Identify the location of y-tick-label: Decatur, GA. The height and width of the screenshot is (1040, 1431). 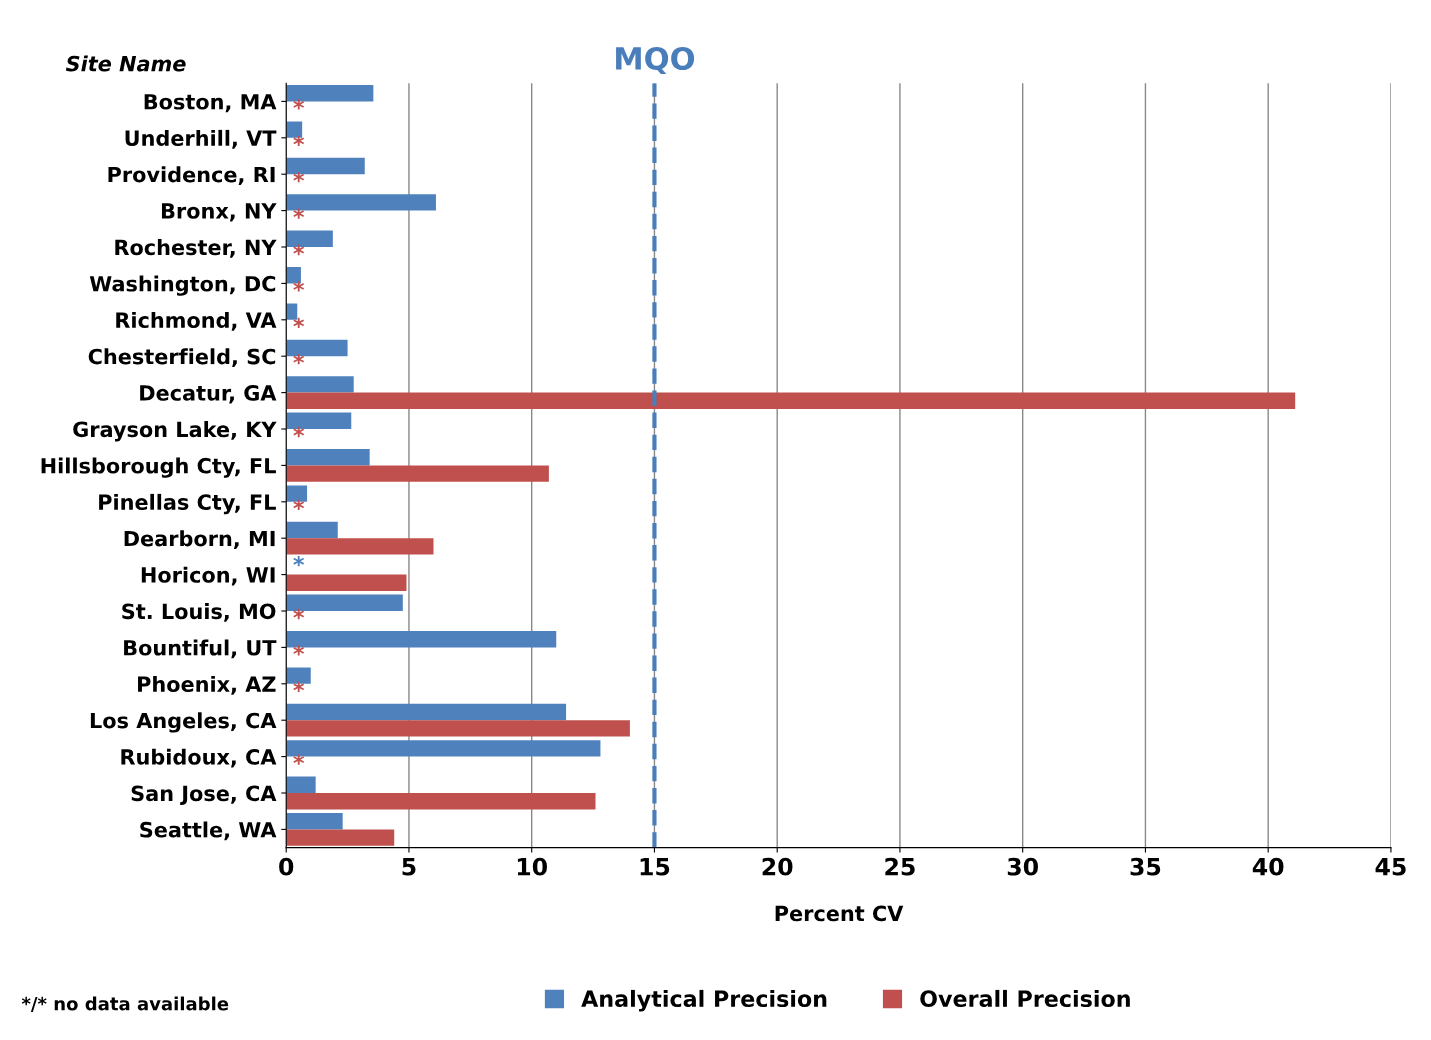
(208, 394).